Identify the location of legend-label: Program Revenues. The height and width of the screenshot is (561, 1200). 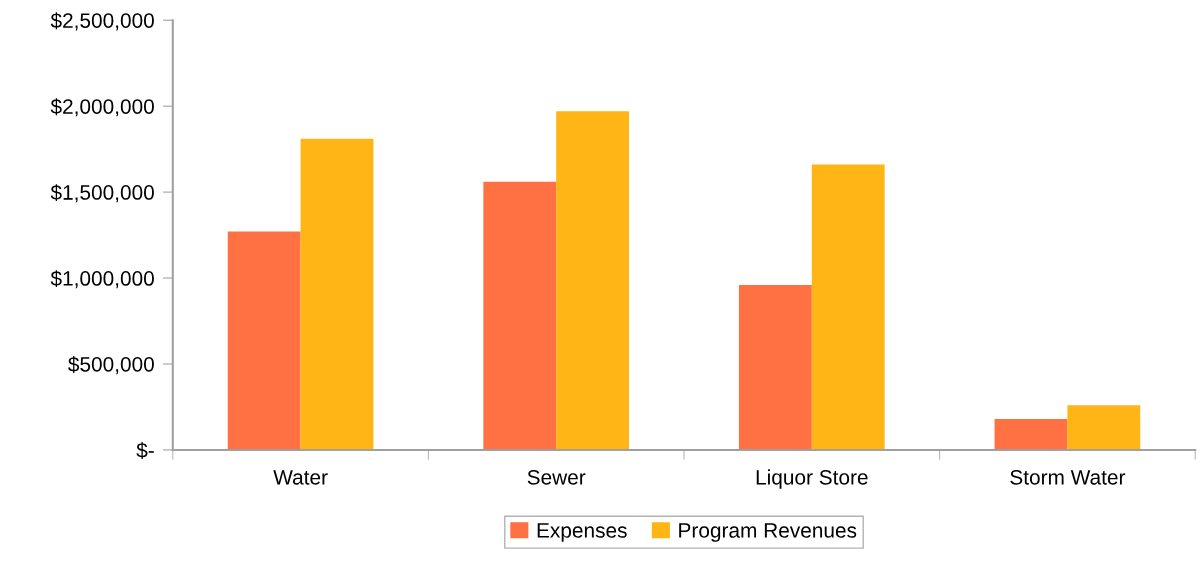
(768, 532).